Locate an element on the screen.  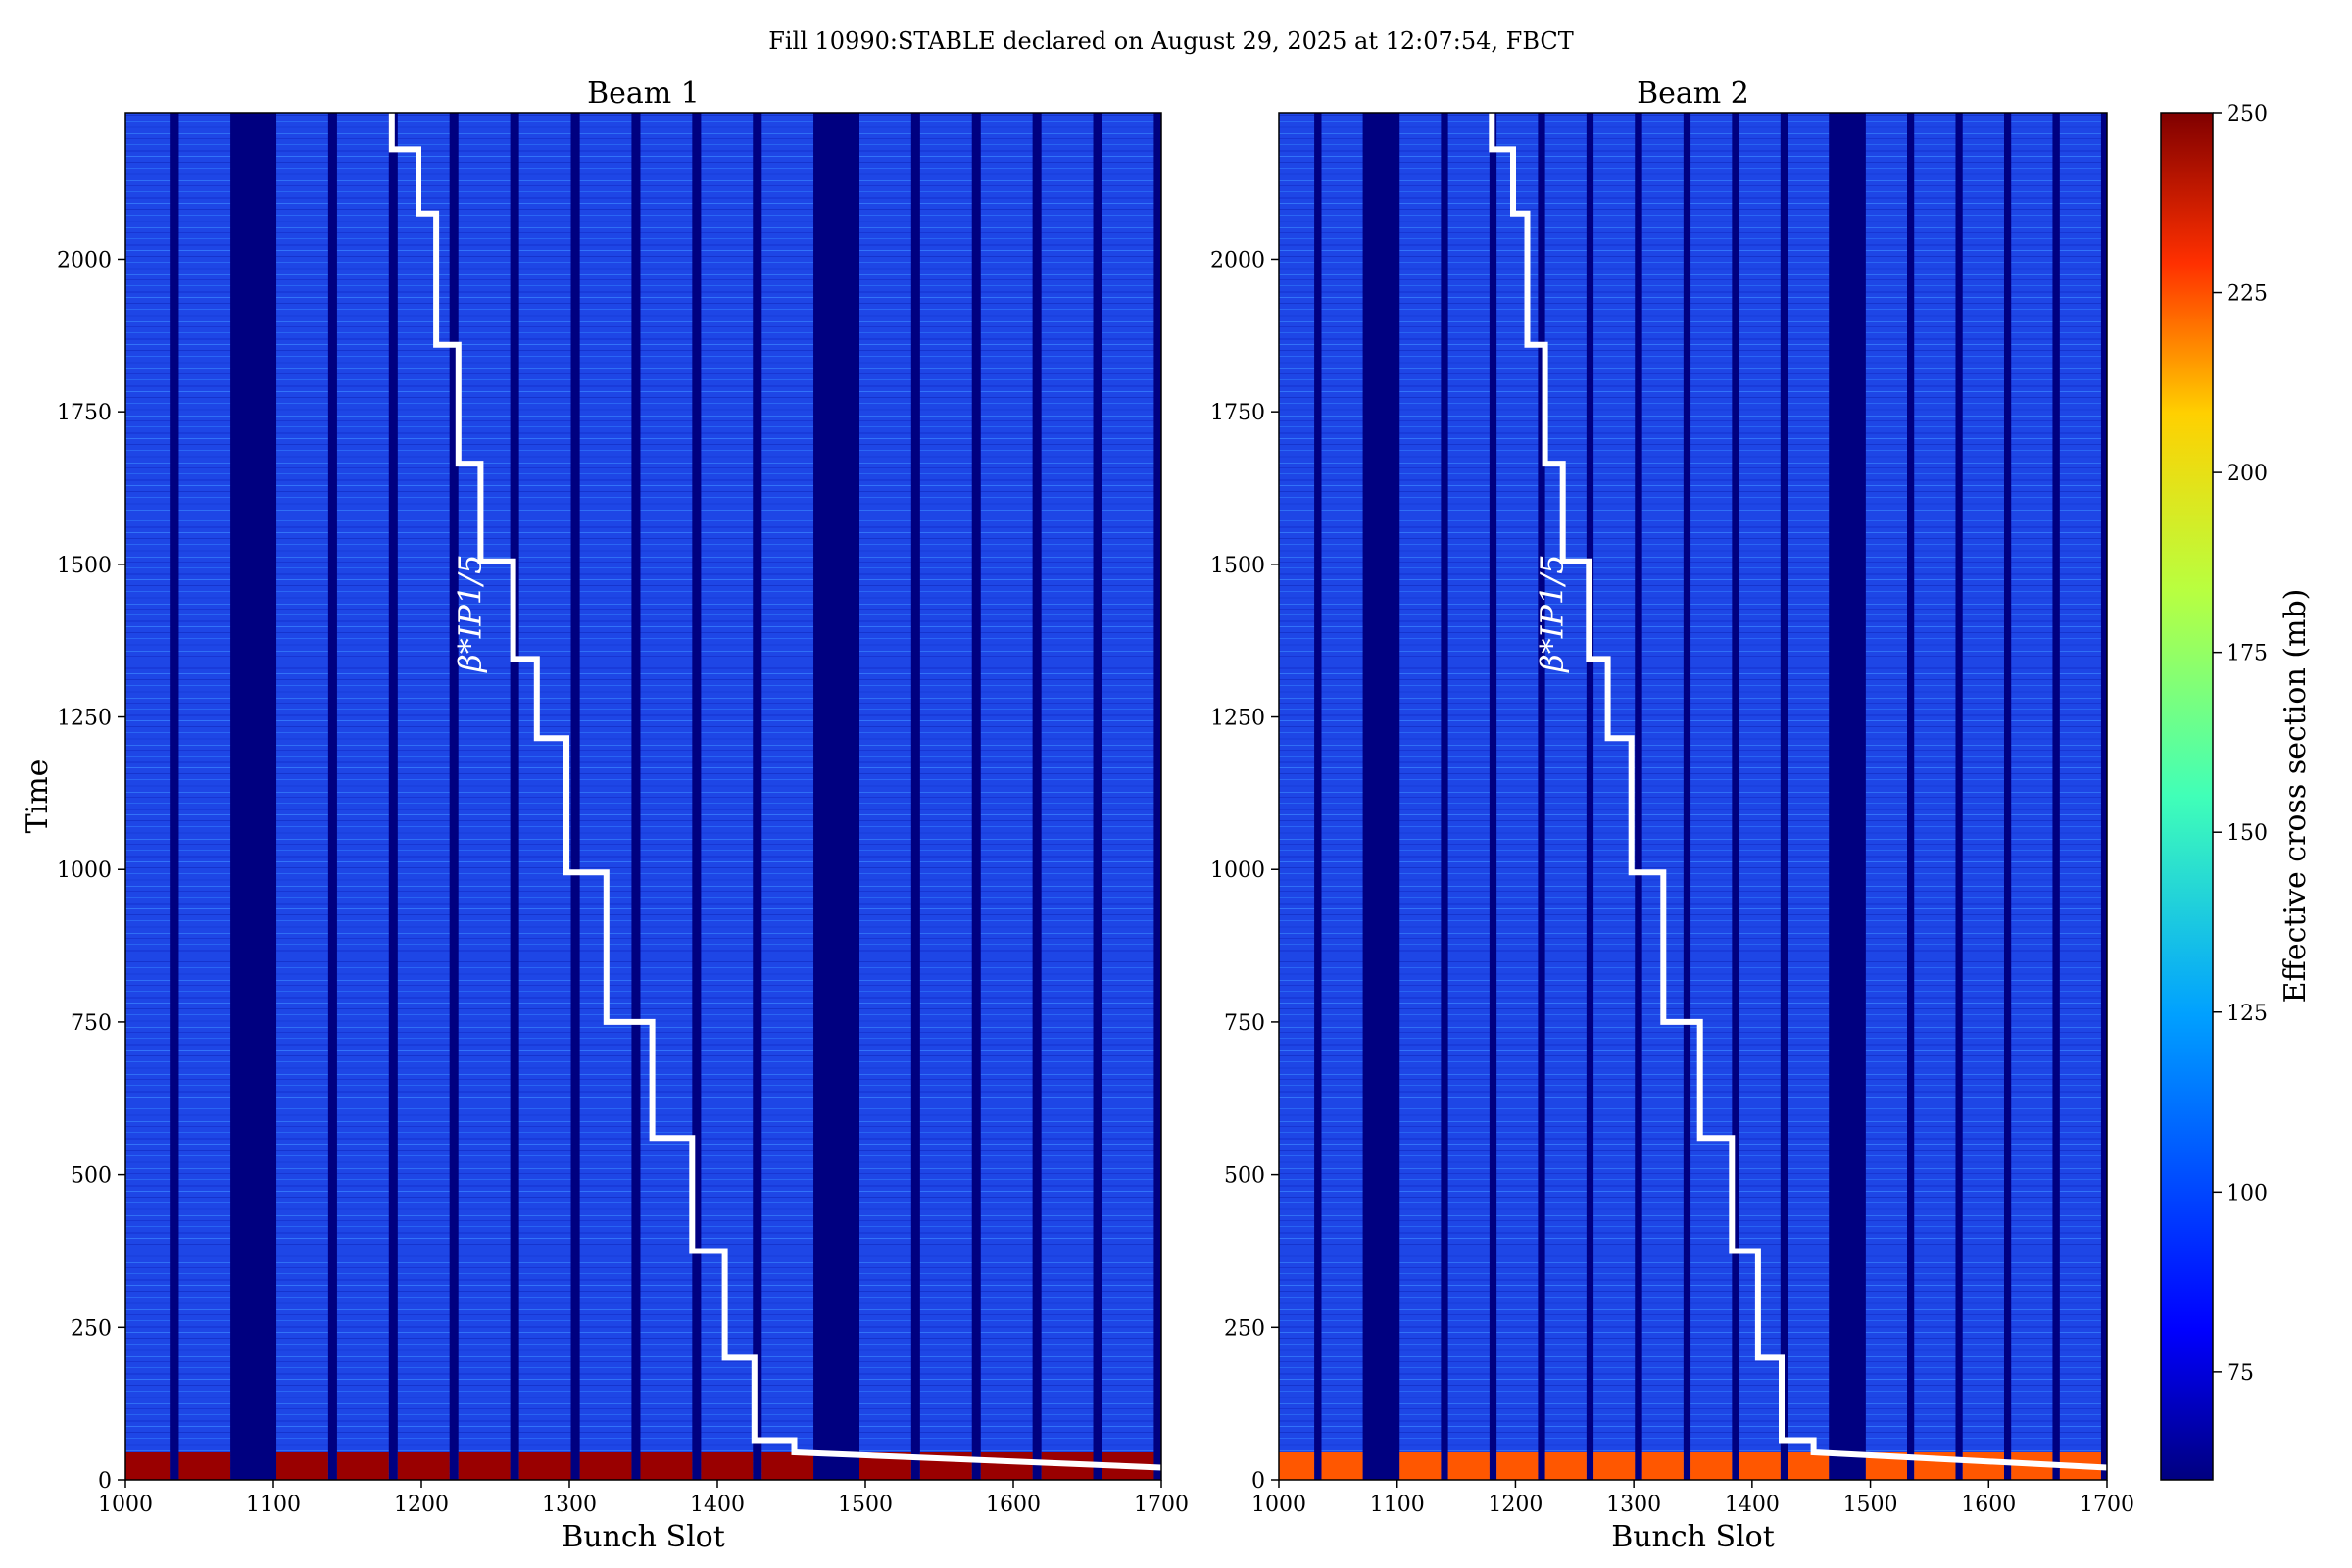
panel-title: Beam 2 is located at coordinates (1693, 93).